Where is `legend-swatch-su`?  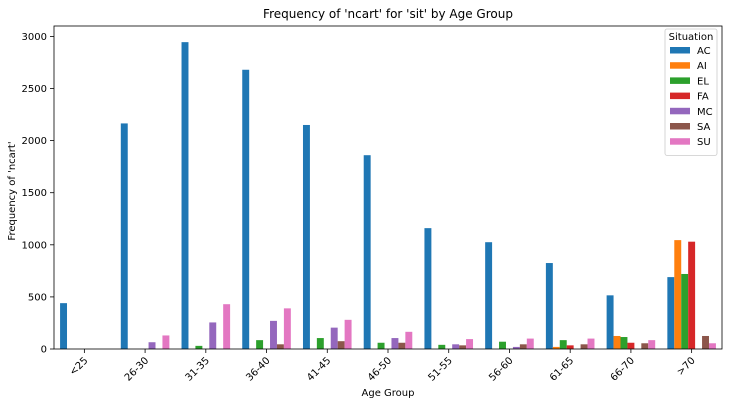 legend-swatch-su is located at coordinates (680, 141).